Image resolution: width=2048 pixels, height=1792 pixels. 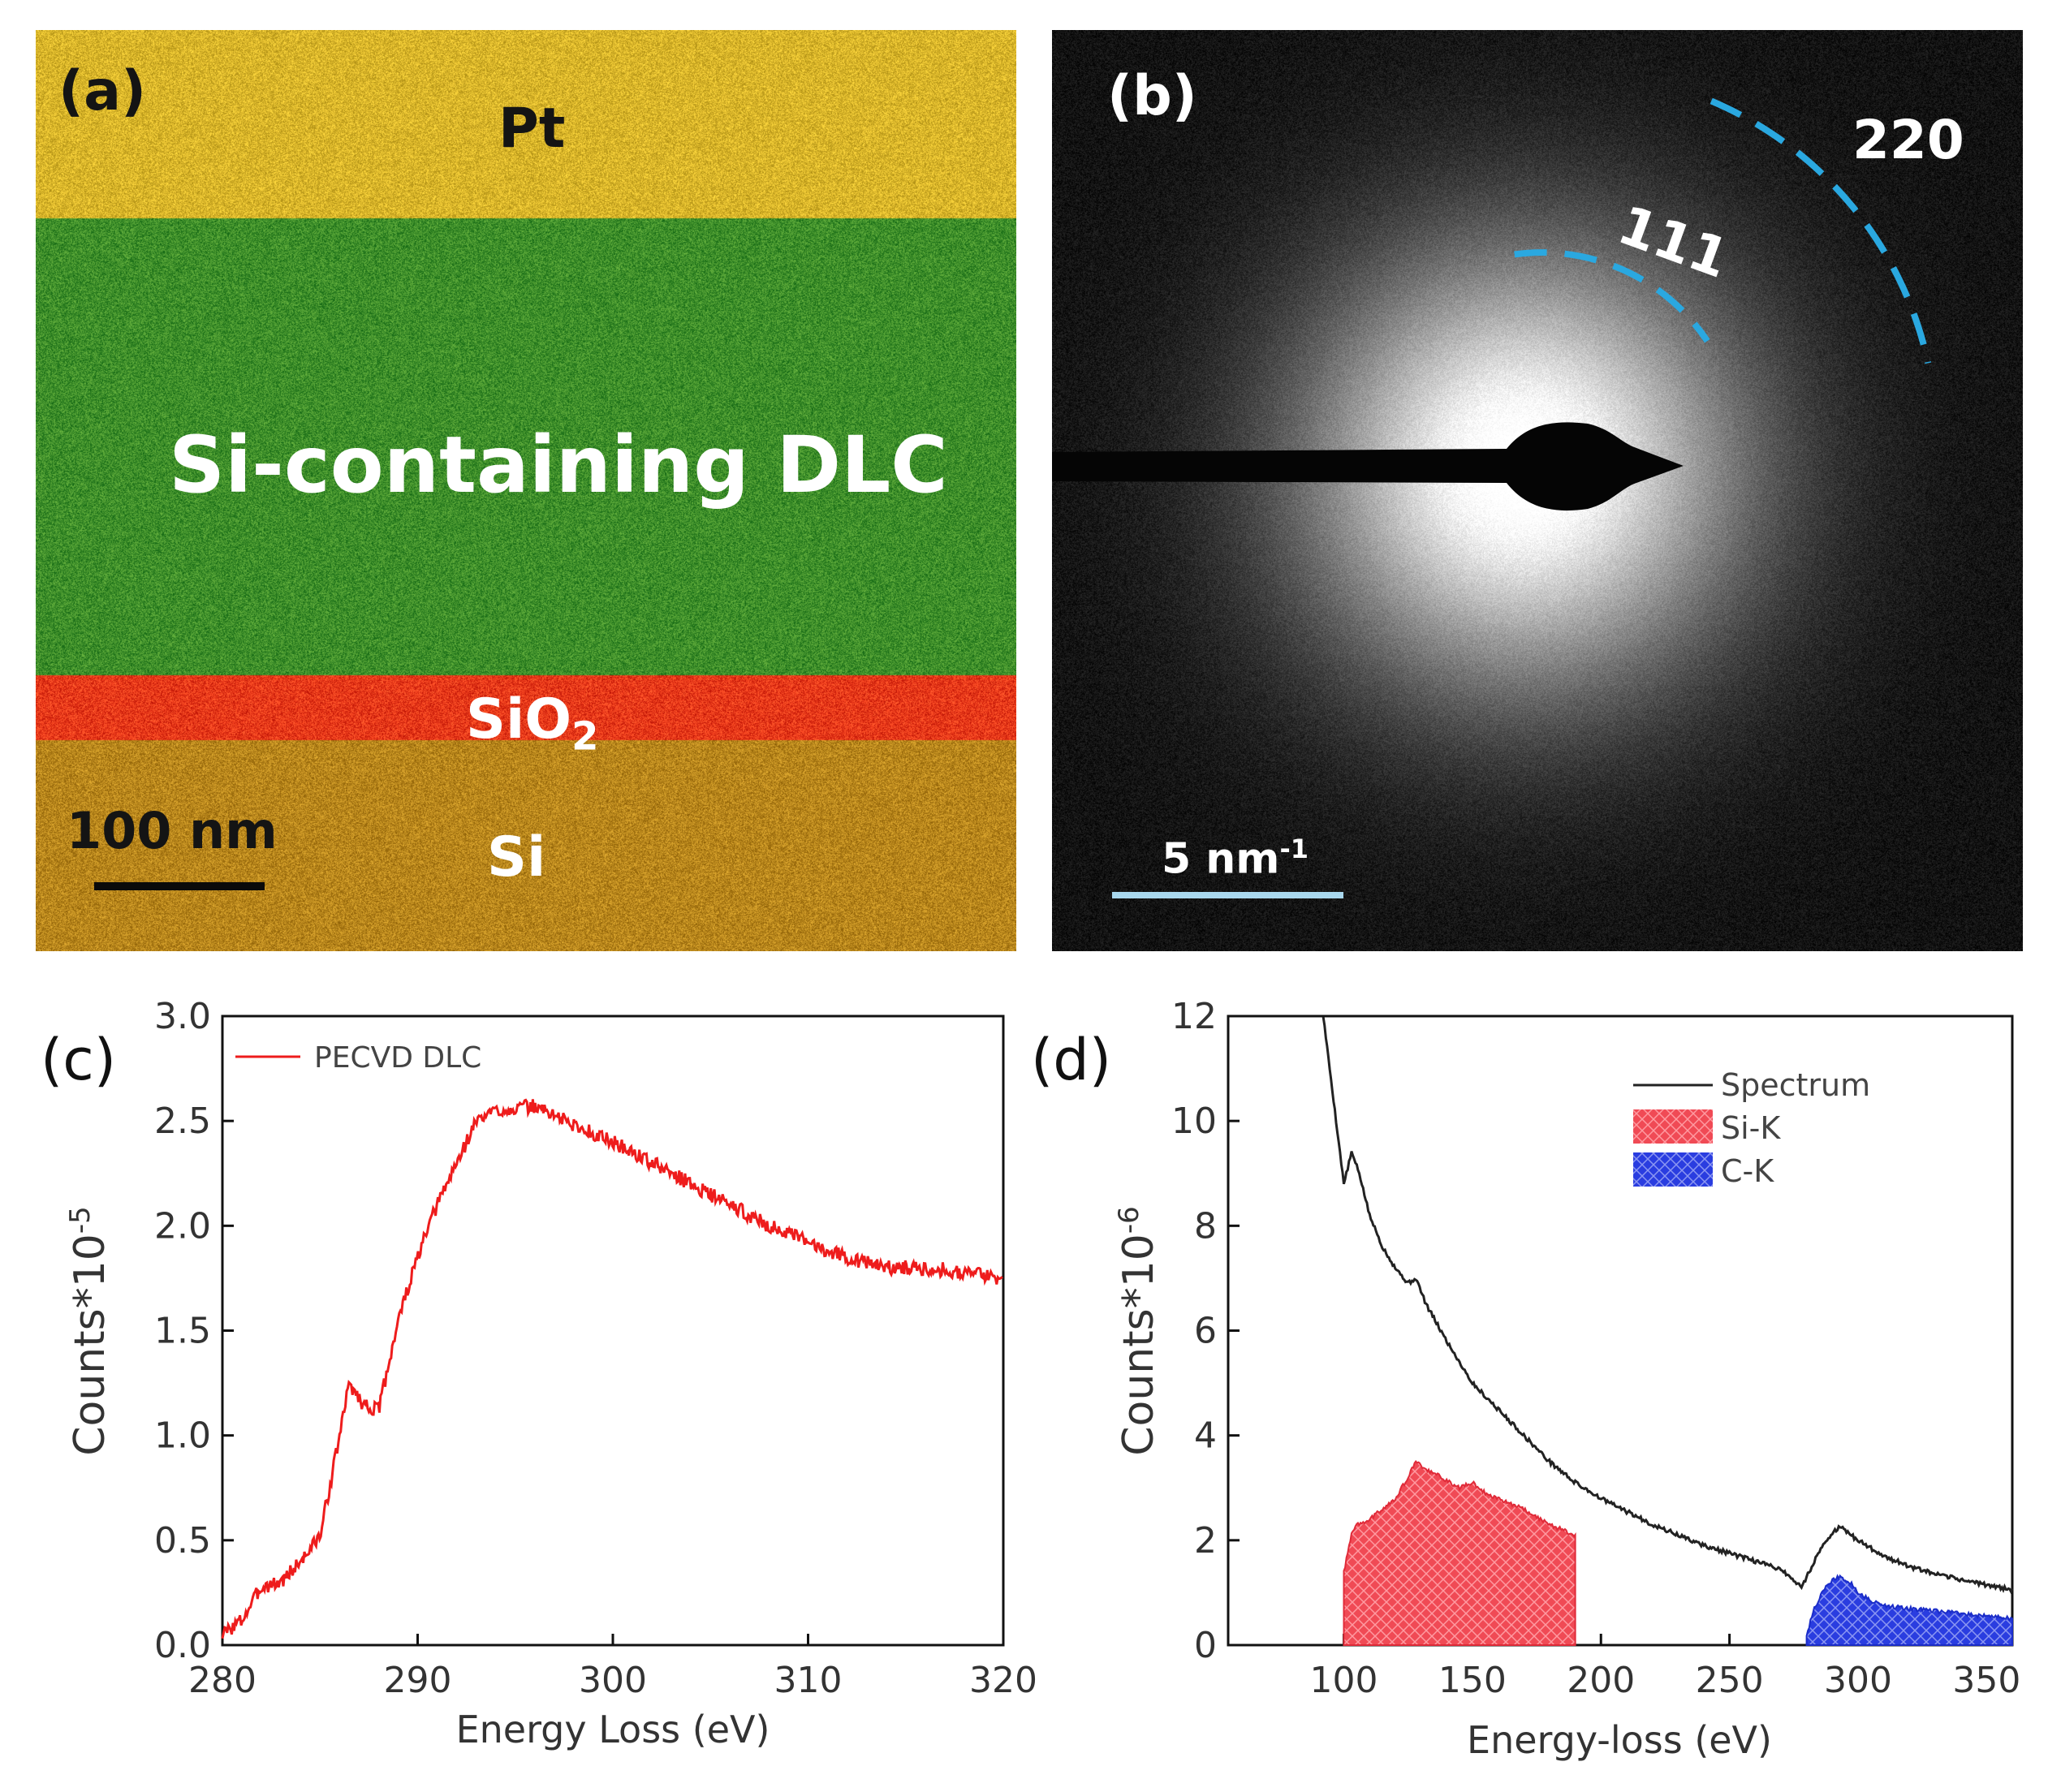 What do you see at coordinates (519, 720) in the screenshot?
I see `layer-label-sio2-text: SiO` at bounding box center [519, 720].